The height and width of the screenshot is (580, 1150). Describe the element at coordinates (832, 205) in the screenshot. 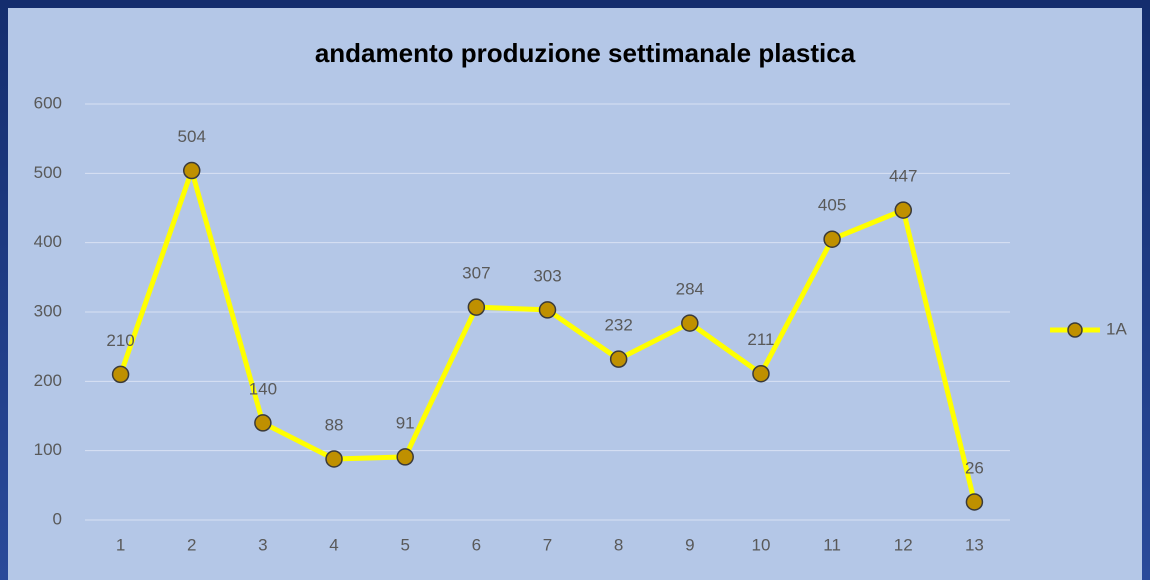

I see `data-label: 405` at that location.